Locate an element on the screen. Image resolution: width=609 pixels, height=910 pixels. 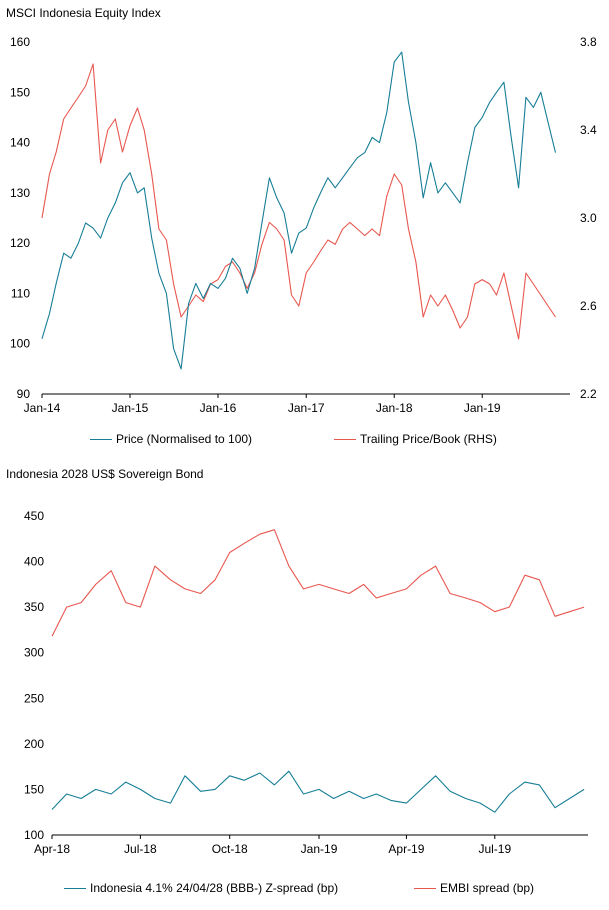
legend-swatch-zspread is located at coordinates (75, 888).